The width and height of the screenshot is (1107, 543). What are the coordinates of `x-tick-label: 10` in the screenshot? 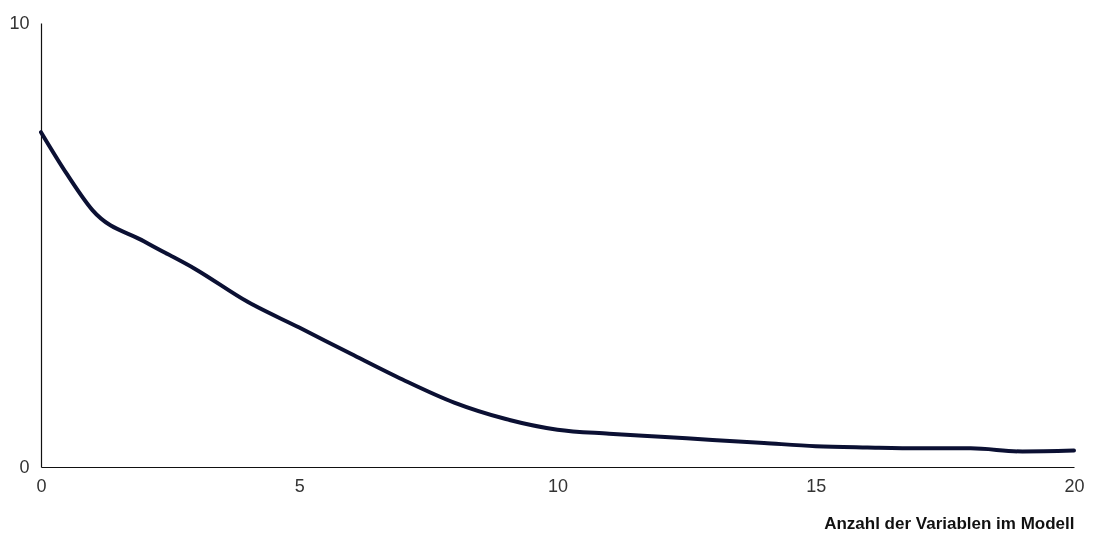 It's located at (558, 485).